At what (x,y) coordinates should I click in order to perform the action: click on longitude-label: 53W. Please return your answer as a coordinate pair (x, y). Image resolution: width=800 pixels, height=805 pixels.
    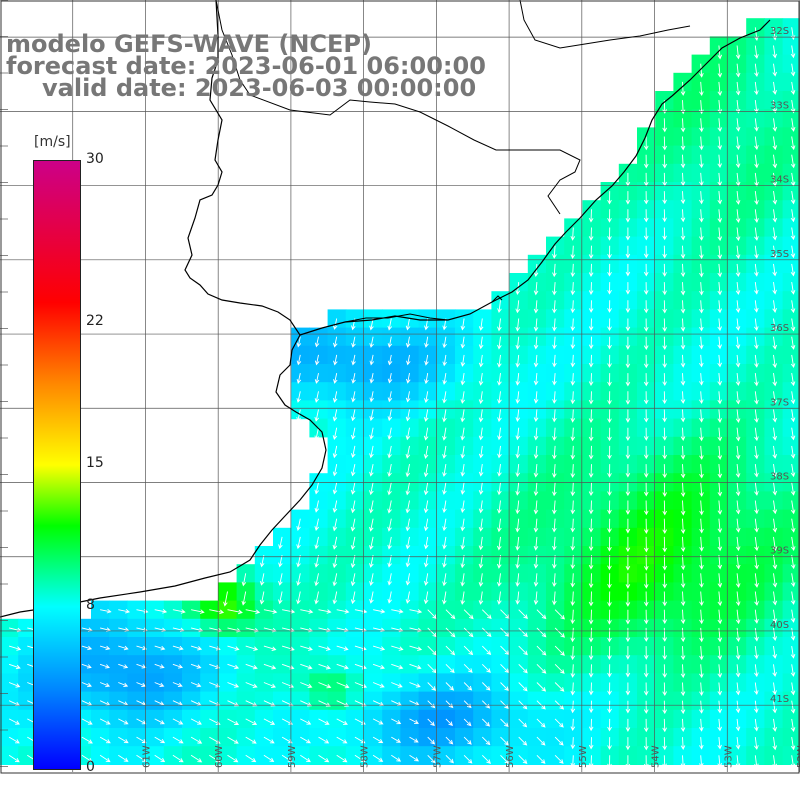
    Looking at the image, I should click on (728, 756).